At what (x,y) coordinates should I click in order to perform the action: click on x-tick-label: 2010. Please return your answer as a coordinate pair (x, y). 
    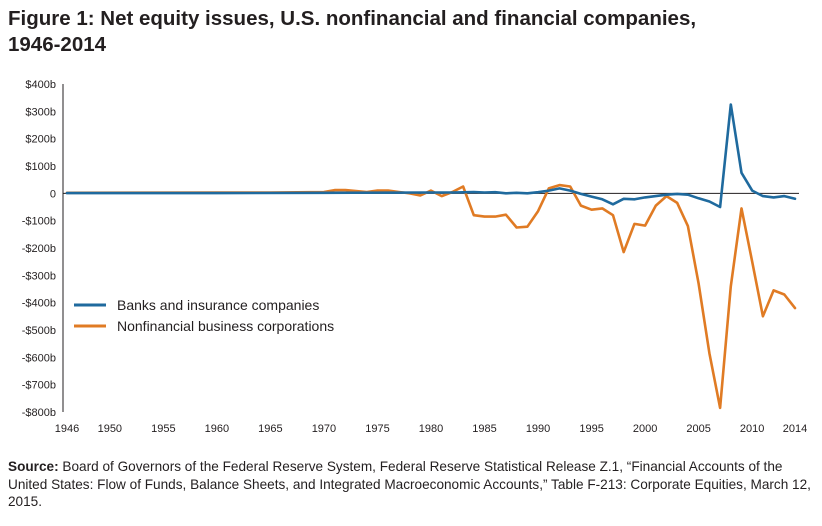
    Looking at the image, I should click on (752, 429).